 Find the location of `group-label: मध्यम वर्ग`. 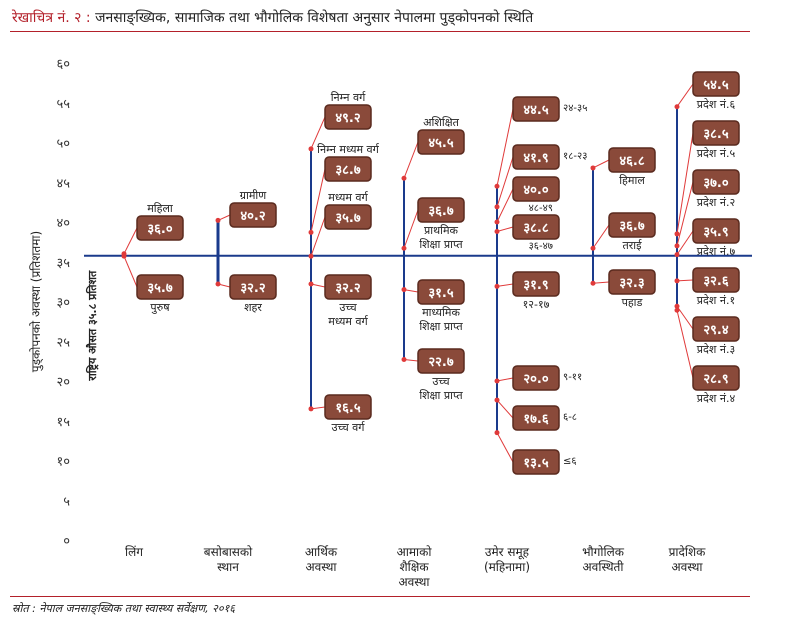

group-label: मध्यम वर्ग is located at coordinates (348, 197).